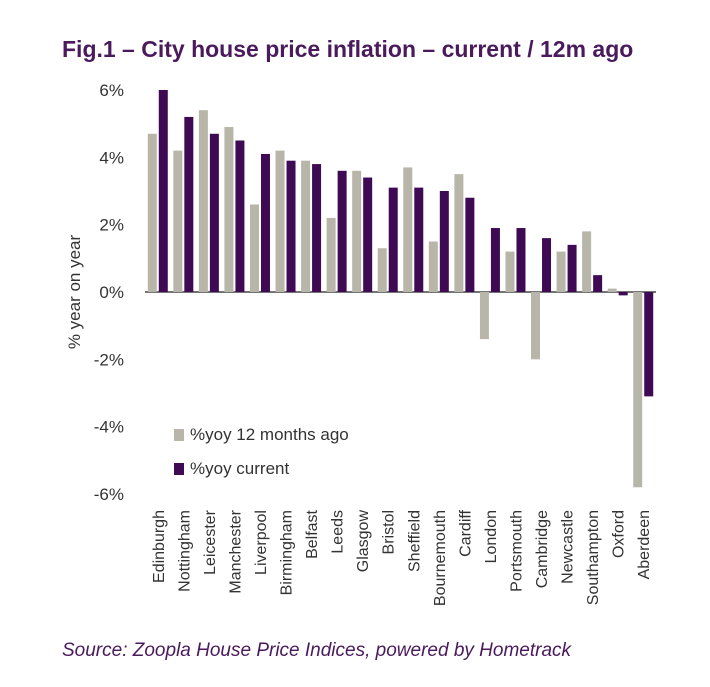  What do you see at coordinates (179, 469) in the screenshot?
I see `legend-swatch-current` at bounding box center [179, 469].